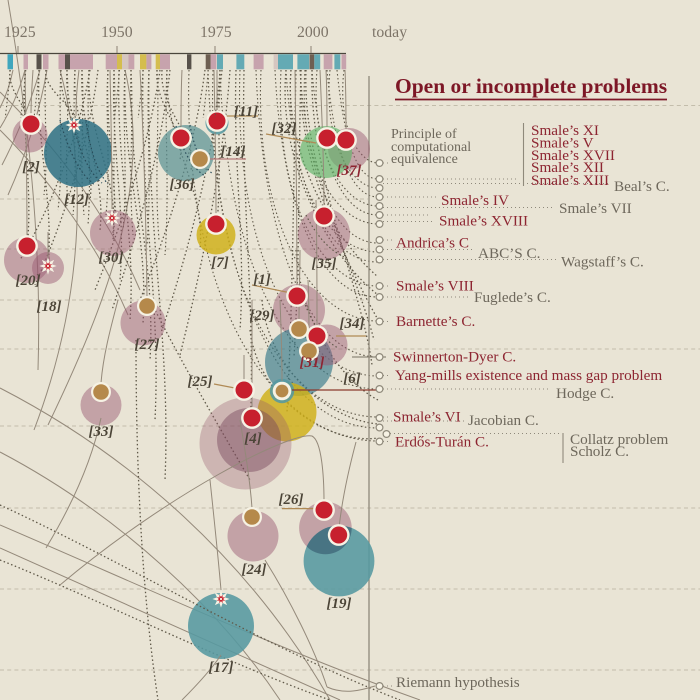 The height and width of the screenshot is (700, 700). Describe the element at coordinates (424, 159) in the screenshot. I see `svg-text: equivalence` at that location.